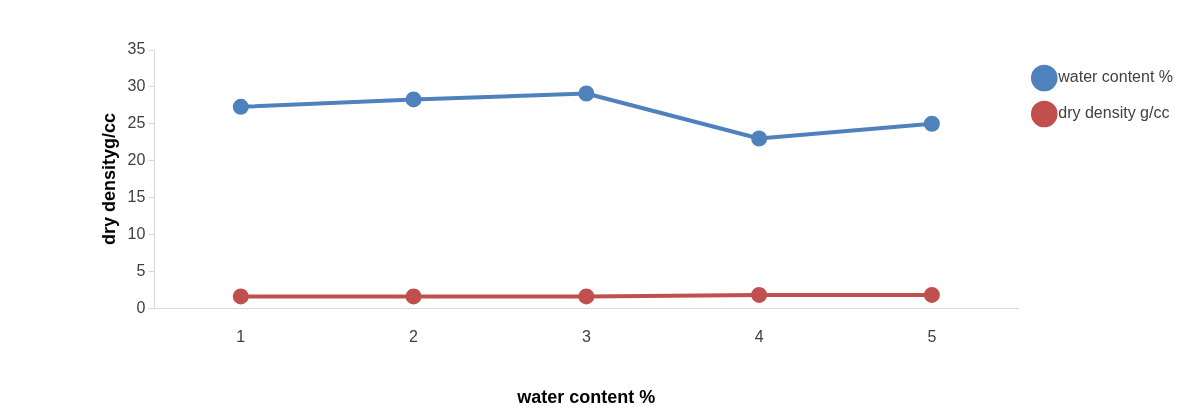 Image resolution: width=1203 pixels, height=415 pixels. What do you see at coordinates (136, 86) in the screenshot?
I see `y-tick-label: 30` at bounding box center [136, 86].